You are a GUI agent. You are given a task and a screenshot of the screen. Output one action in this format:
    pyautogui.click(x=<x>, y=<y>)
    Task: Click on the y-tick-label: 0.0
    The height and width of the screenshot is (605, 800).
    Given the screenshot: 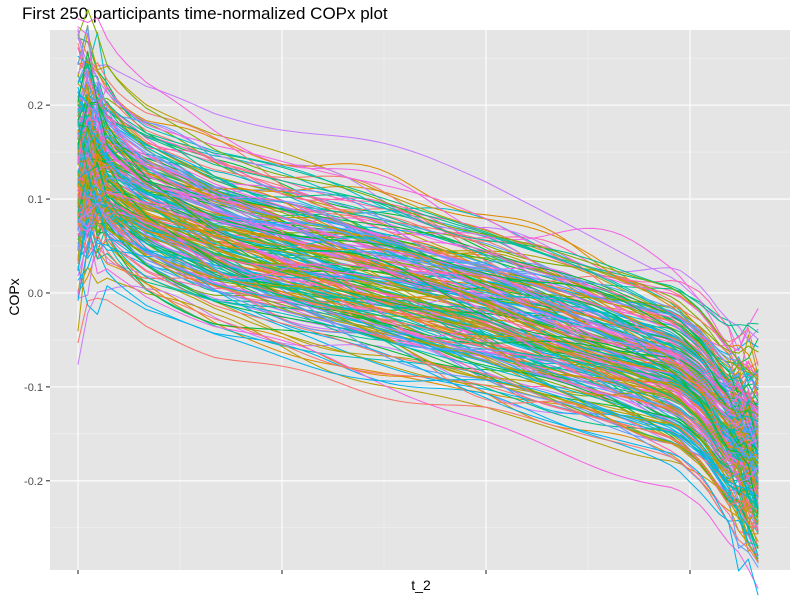 What is the action you would take?
    pyautogui.click(x=35, y=294)
    